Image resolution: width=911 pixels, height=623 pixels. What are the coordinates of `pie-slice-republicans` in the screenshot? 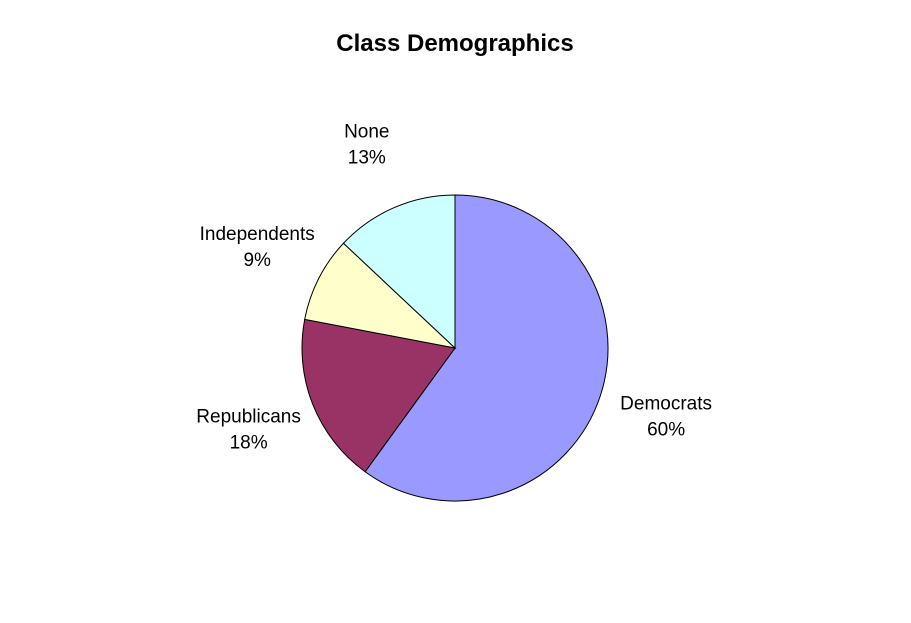 It's located at (378, 395).